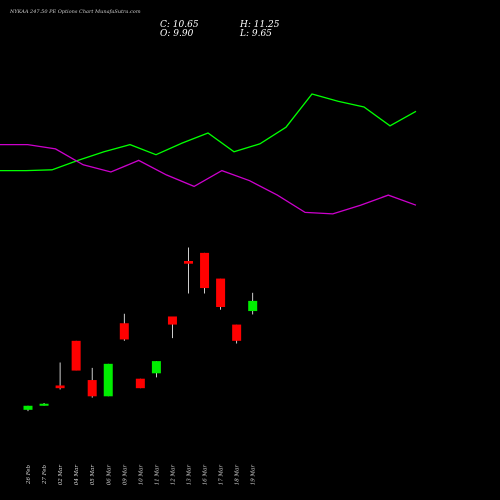 This screenshot has width=500, height=500. I want to click on candle-17-mar, so click(221, 294).